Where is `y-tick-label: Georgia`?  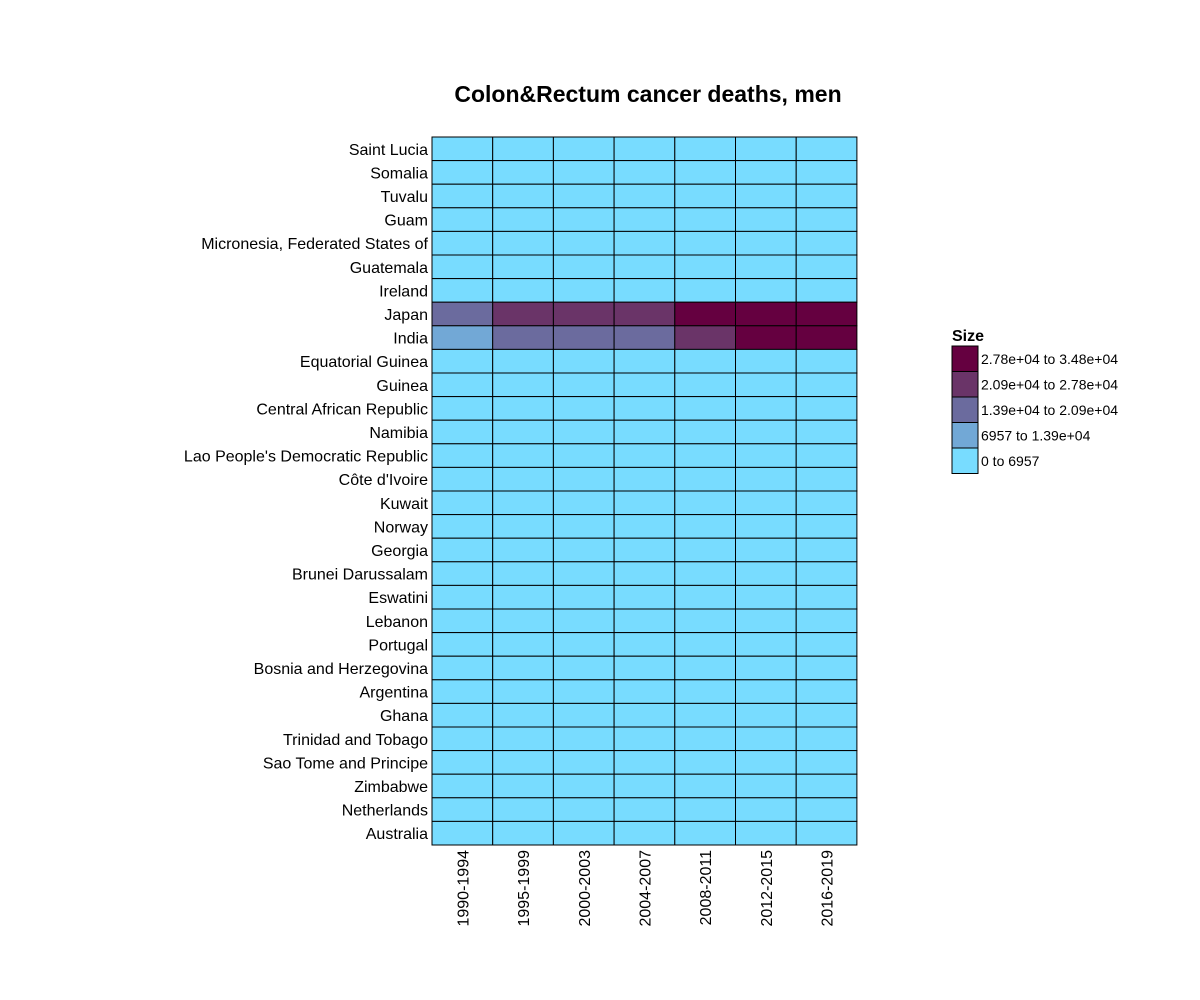
y-tick-label: Georgia is located at coordinates (399, 551).